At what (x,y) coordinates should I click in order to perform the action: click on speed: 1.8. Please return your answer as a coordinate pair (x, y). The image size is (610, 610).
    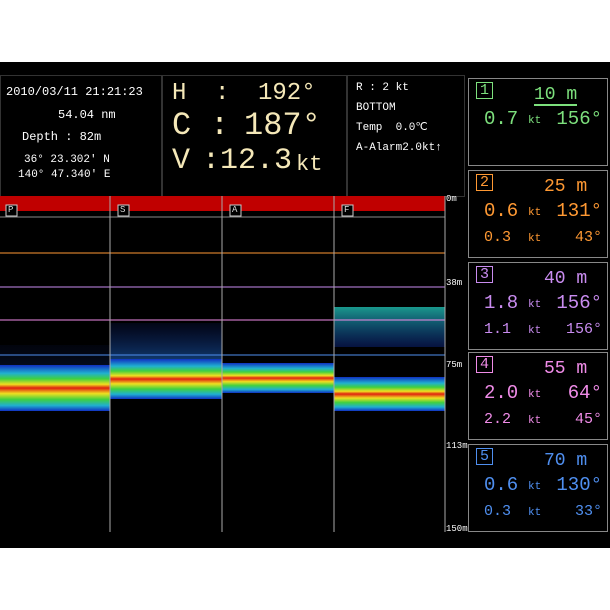
    Looking at the image, I should click on (501, 303).